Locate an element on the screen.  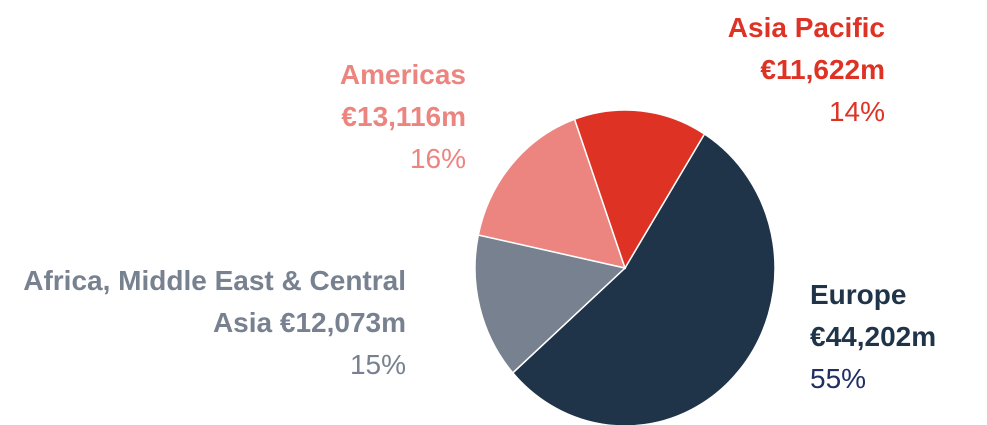
category-label: Americas is located at coordinates (402, 74).